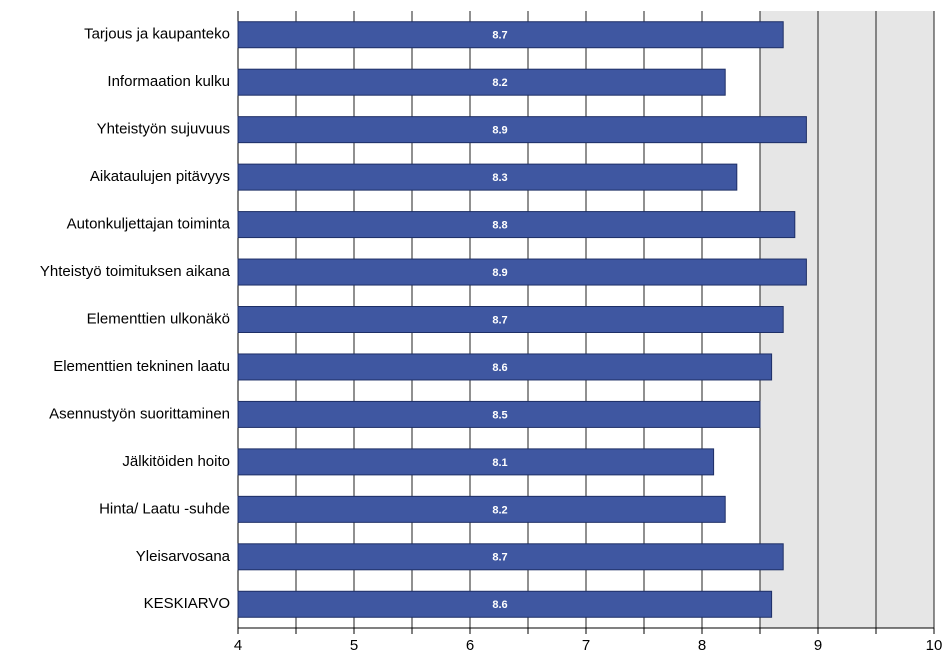 This screenshot has height=658, width=950. Describe the element at coordinates (163, 129) in the screenshot. I see `y-tick-label: Yhteistyön sujuvuus` at that location.